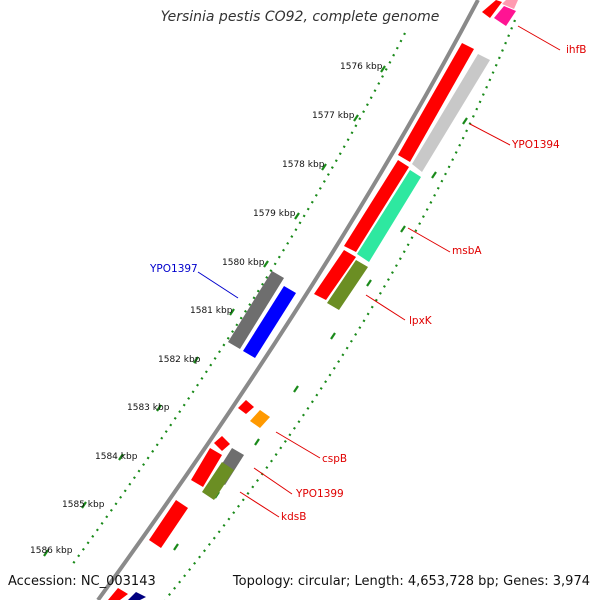 Image resolution: width=600 pixels, height=600 pixels. I want to click on scale-label: 1581 kbp, so click(211, 311).